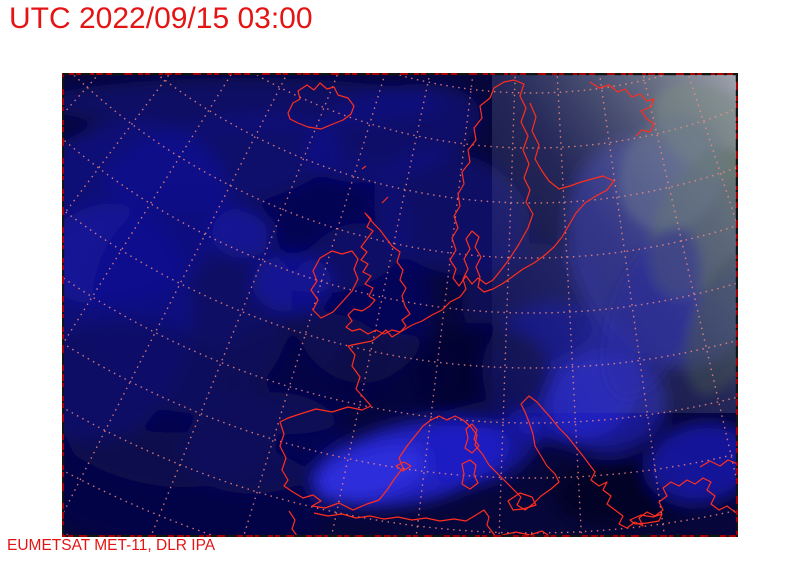 This screenshot has height=565, width=800. Describe the element at coordinates (161, 18) in the screenshot. I see `timestamp-title: UTC 2022/09/15 03:00` at that location.